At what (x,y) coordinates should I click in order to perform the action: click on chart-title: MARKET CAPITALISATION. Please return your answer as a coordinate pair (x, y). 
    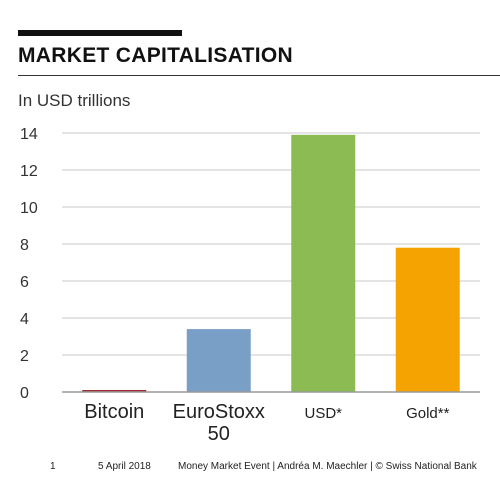
    Looking at the image, I should click on (156, 55).